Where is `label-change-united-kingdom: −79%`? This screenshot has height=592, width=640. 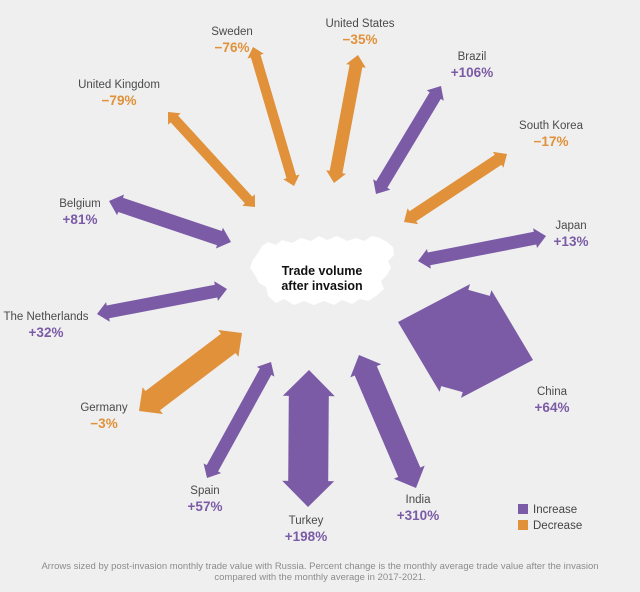
label-change-united-kingdom: −79% is located at coordinates (119, 100).